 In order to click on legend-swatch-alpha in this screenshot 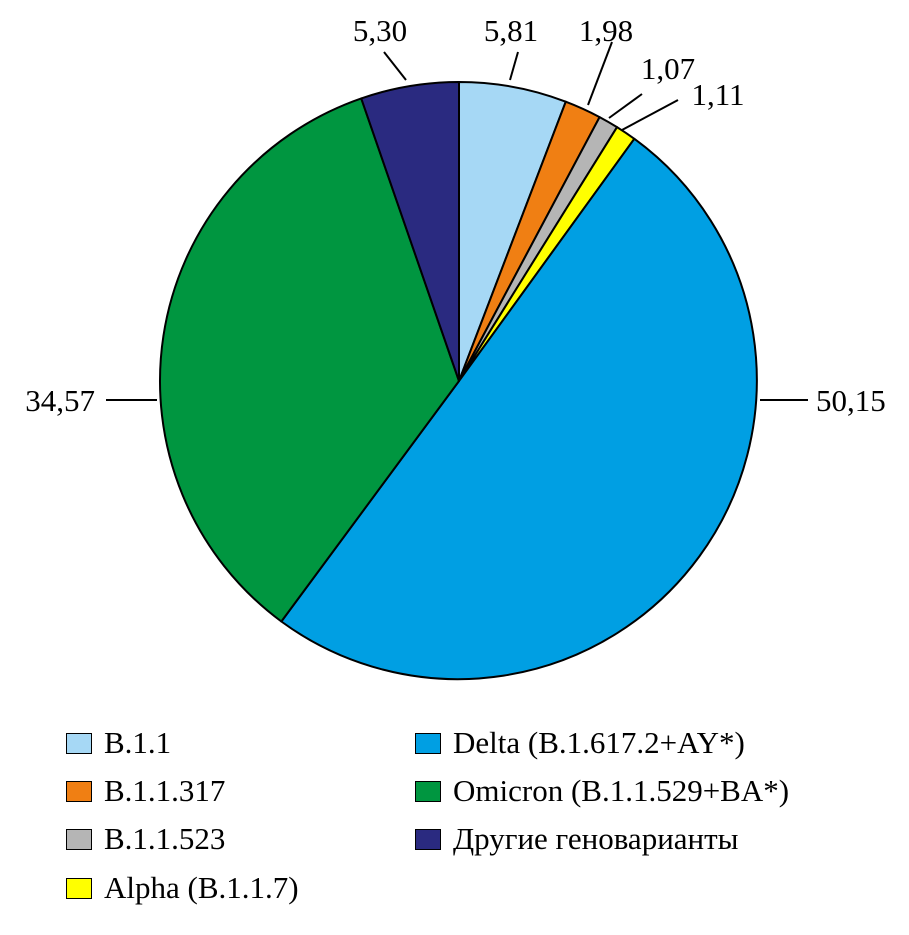, I will do `click(79, 888)`.